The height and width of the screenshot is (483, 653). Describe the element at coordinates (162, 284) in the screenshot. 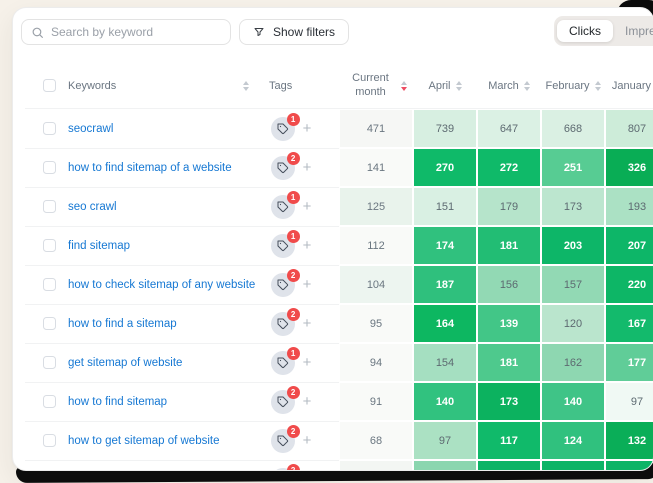

I see `keyword-link: how to check sitemap of any website` at that location.